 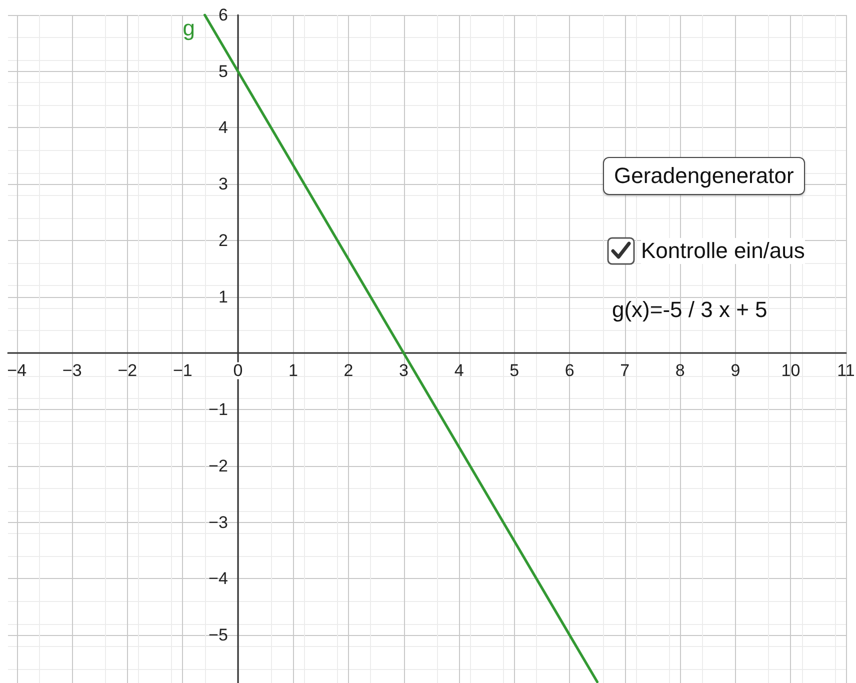 I want to click on y-tick-label: 4, so click(x=223, y=128).